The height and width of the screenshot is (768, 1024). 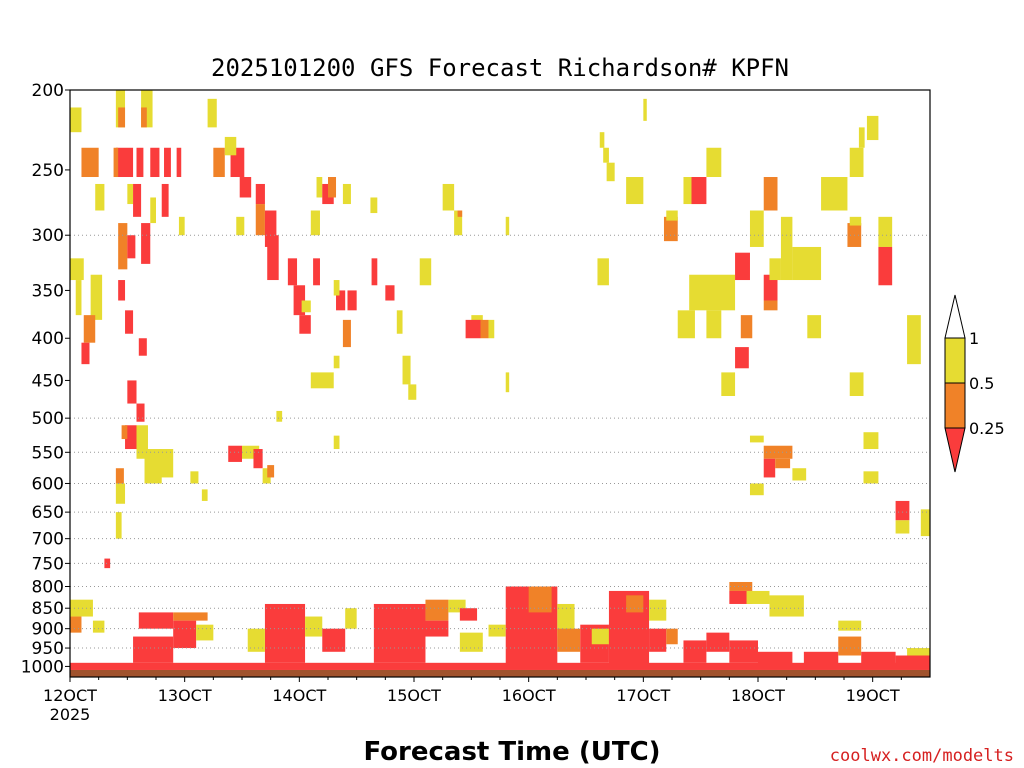 What do you see at coordinates (922, 756) in the screenshot?
I see `watermark: coolwx.com/modelts` at bounding box center [922, 756].